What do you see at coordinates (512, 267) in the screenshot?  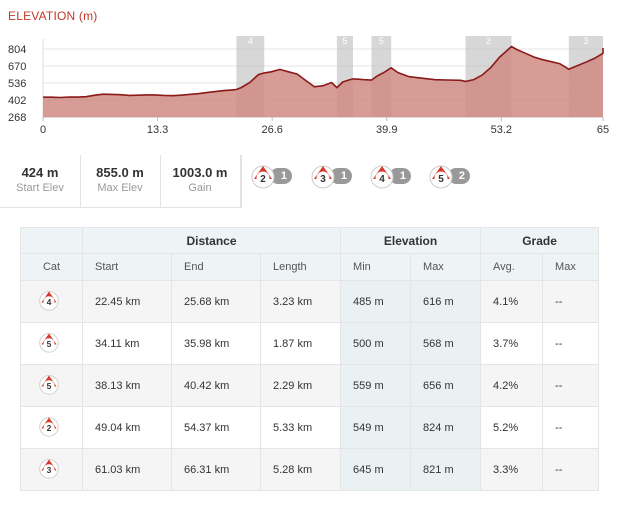 I see `column-header-avg: Avg.` at bounding box center [512, 267].